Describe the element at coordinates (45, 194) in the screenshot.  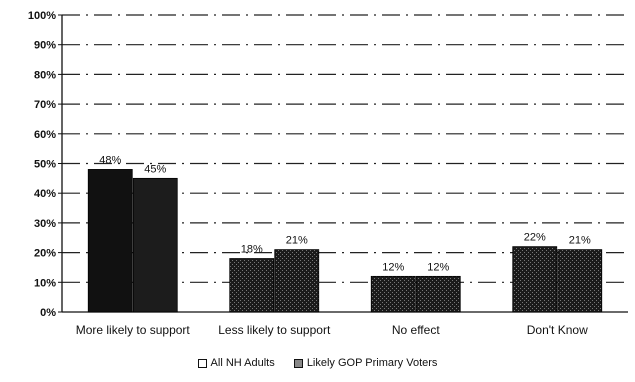
I see `y-tick-label-4: 40%` at that location.